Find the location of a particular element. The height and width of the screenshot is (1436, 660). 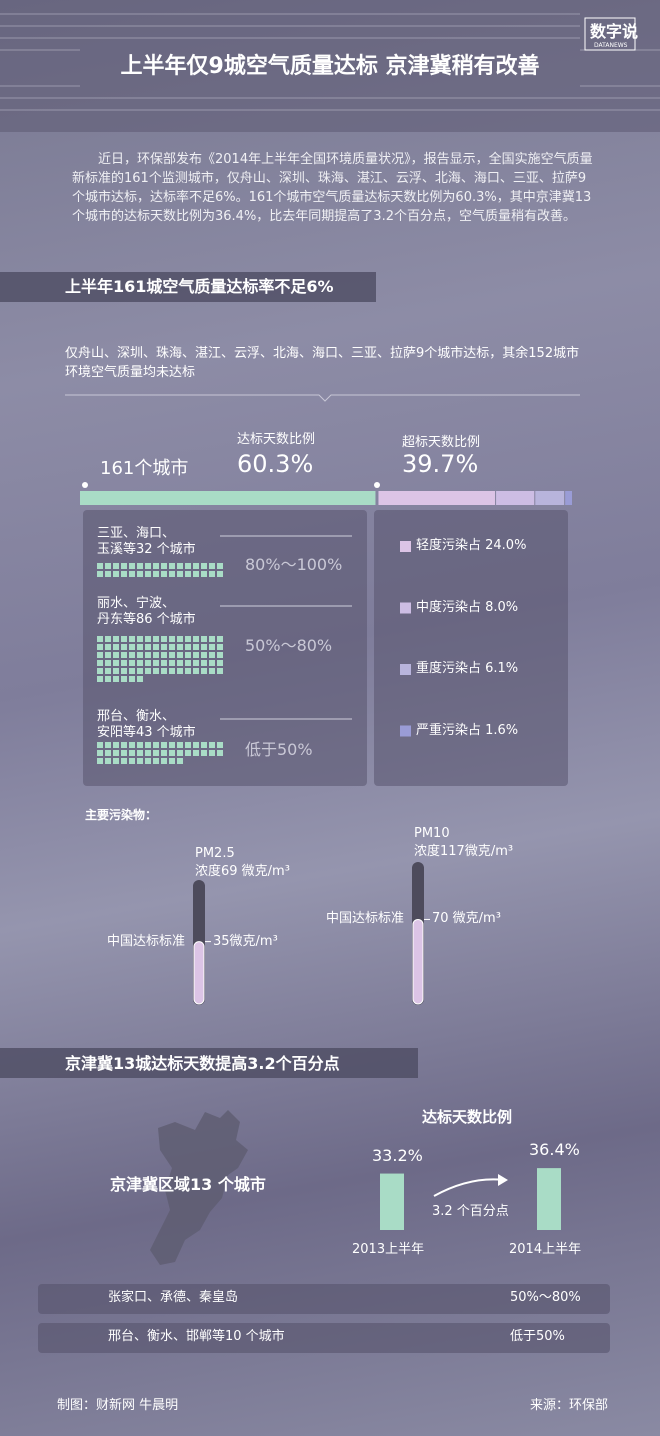

group-name: 丹东等86 个城市 is located at coordinates (146, 619).